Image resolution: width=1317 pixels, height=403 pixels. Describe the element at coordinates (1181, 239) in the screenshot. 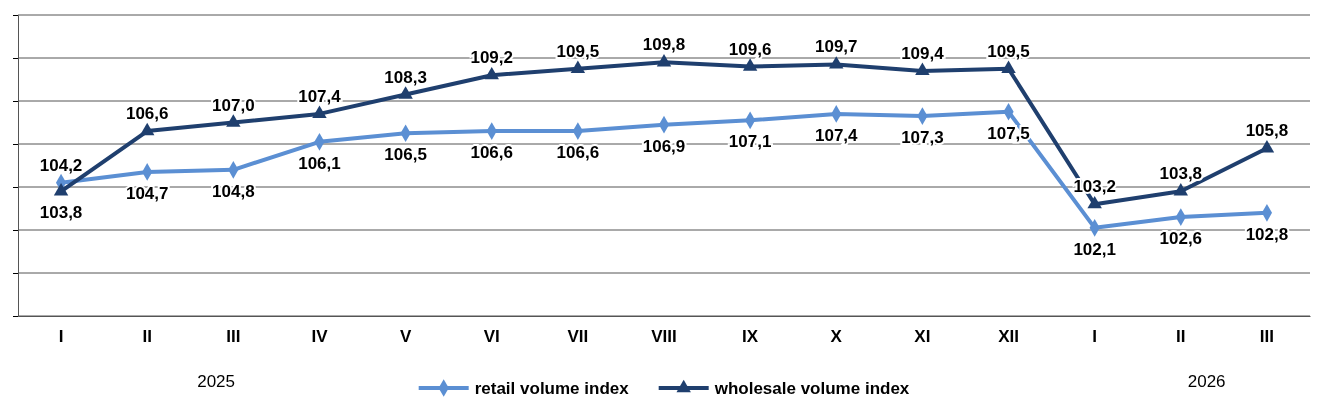

I see `data-label: 102,6` at that location.